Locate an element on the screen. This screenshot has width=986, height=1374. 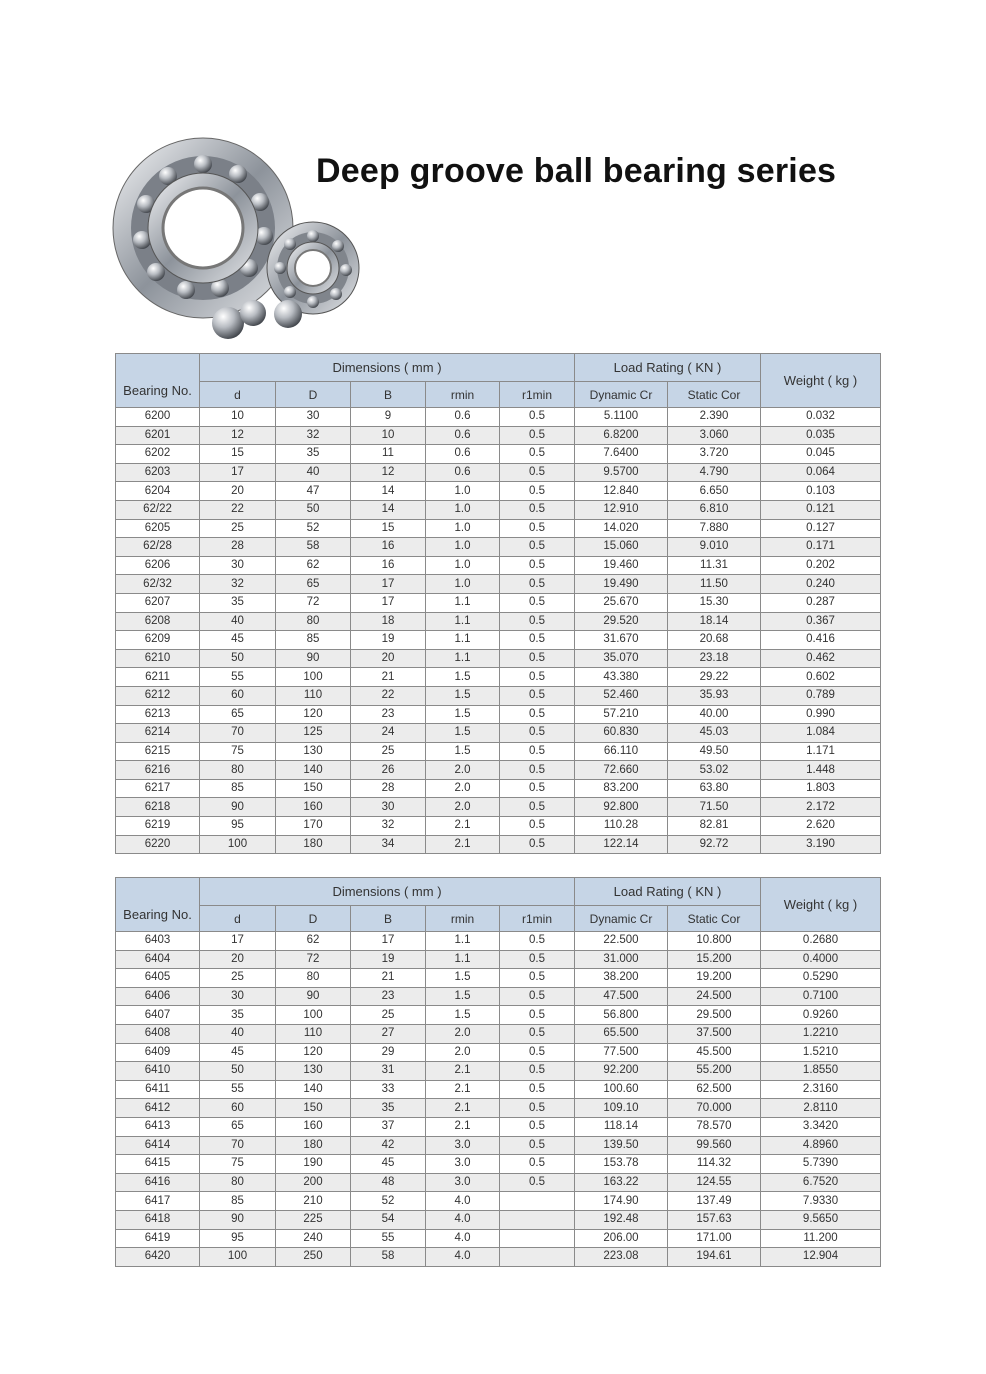
cell-d: 80 is located at coordinates (237, 1182).